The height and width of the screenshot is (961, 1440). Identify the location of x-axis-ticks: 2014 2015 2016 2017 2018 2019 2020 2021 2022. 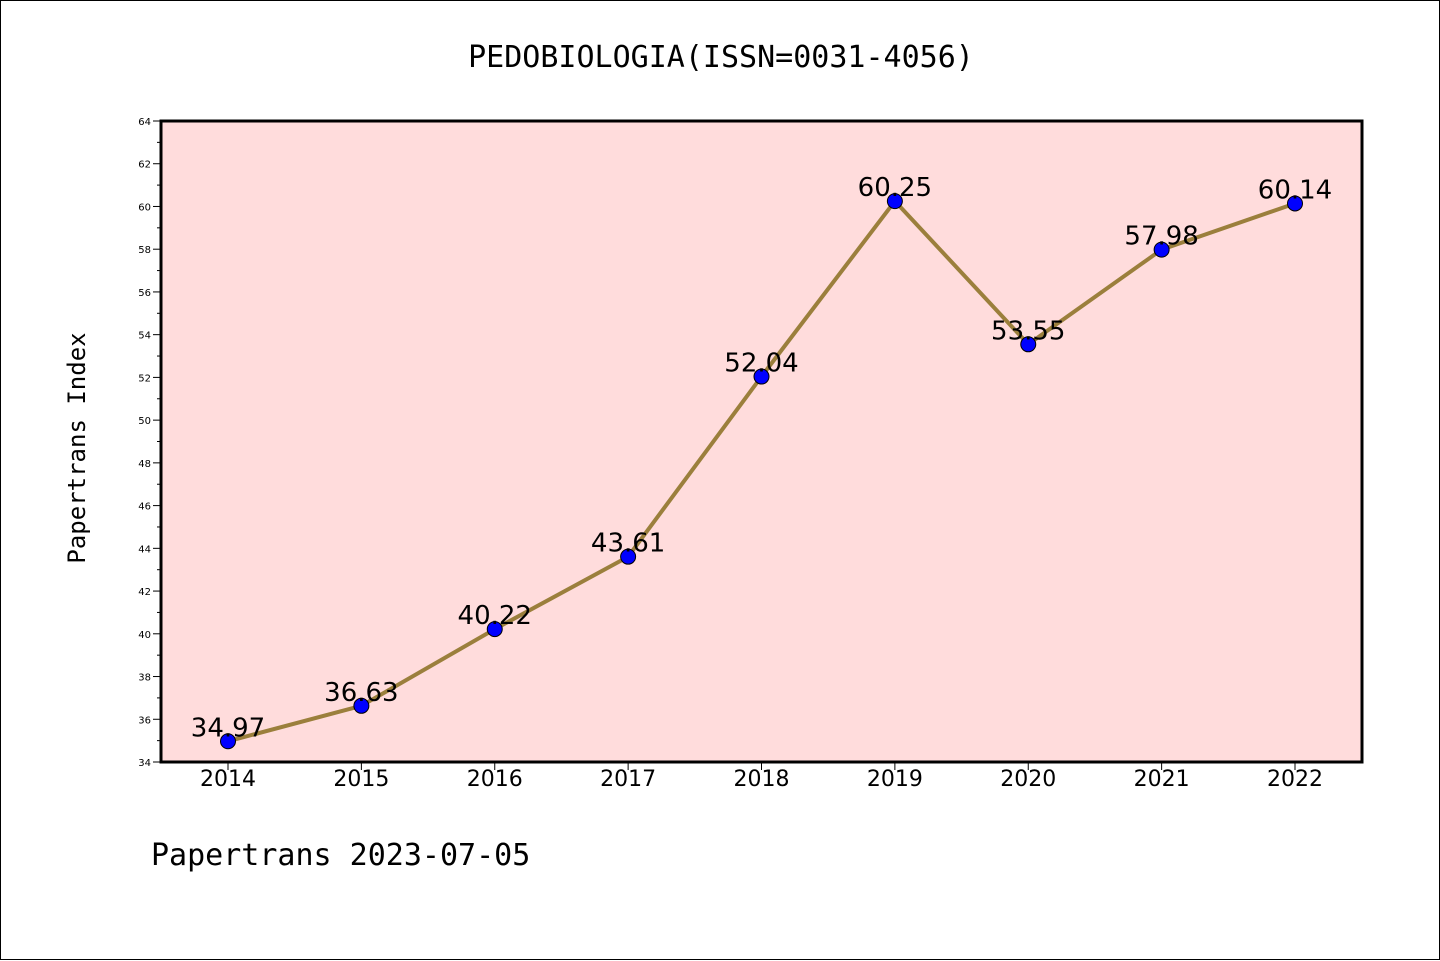
(761, 777).